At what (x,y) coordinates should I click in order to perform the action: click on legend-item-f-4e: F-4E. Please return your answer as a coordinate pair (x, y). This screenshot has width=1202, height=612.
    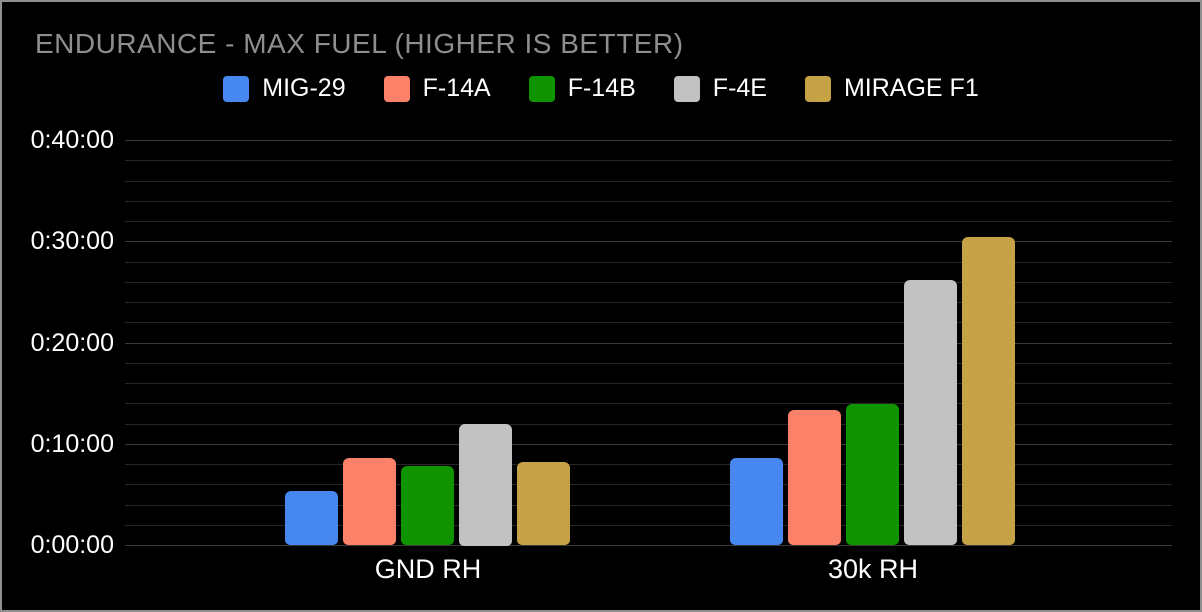
    Looking at the image, I should click on (720, 88).